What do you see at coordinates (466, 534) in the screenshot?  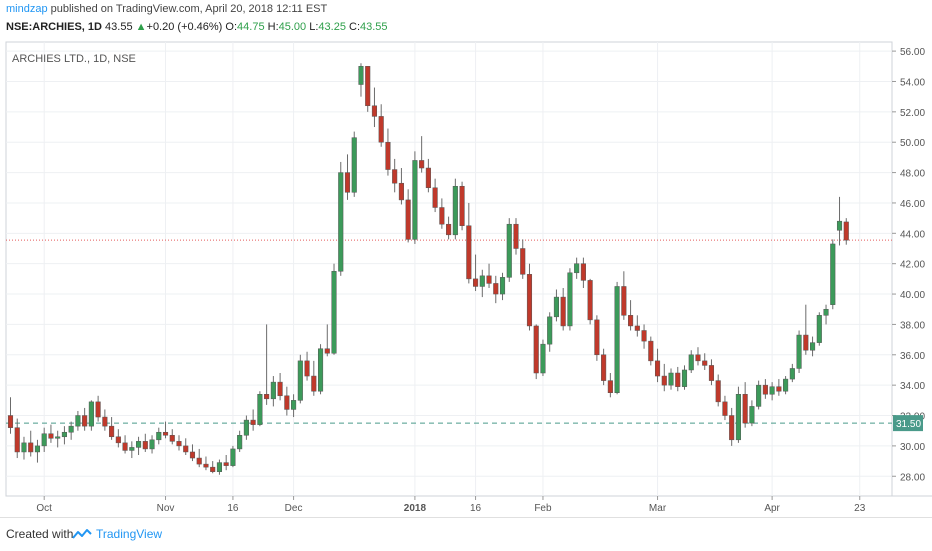 I see `chart-footer: Created with TradingView` at bounding box center [466, 534].